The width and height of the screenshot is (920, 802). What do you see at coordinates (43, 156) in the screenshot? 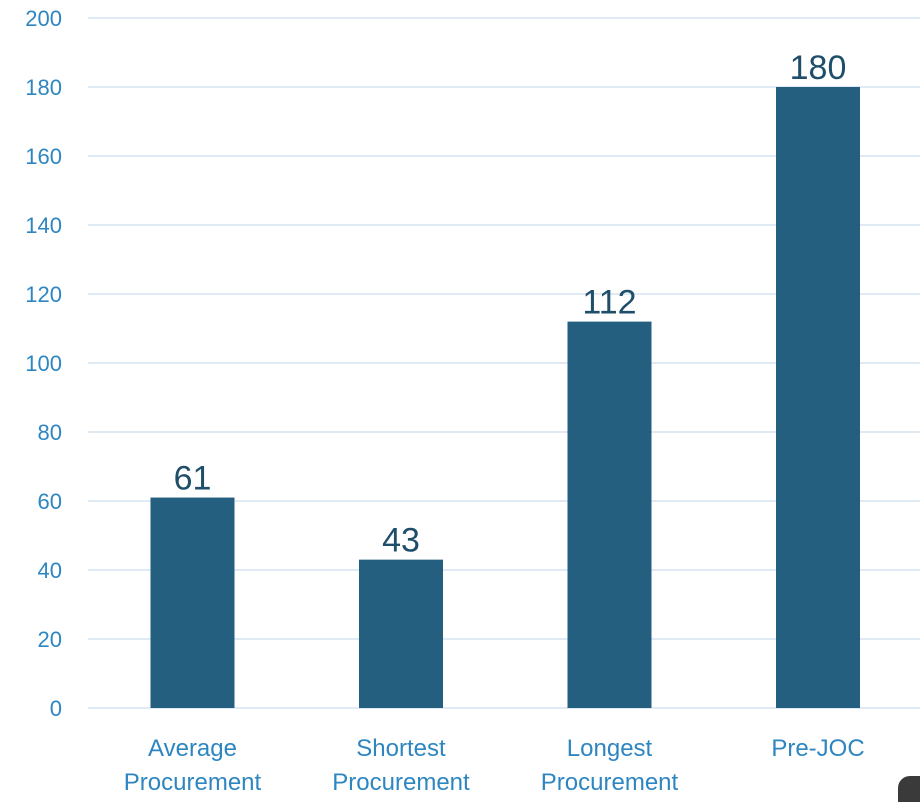
I see `y-tick-label: 160` at bounding box center [43, 156].